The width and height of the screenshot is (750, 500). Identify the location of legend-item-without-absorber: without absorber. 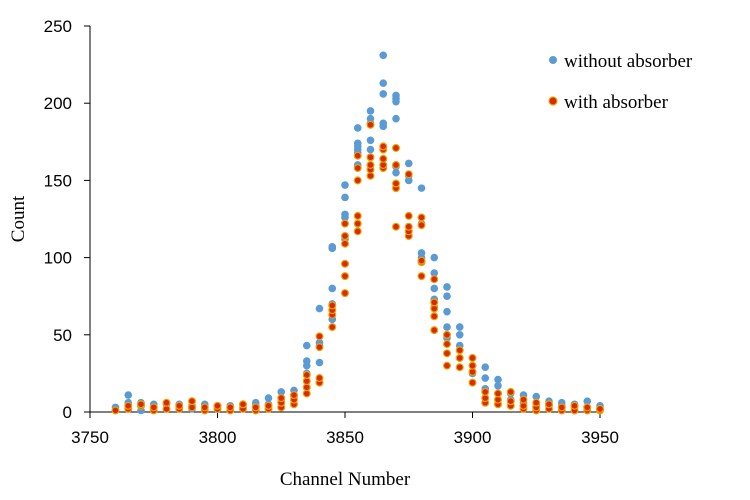
(621, 61).